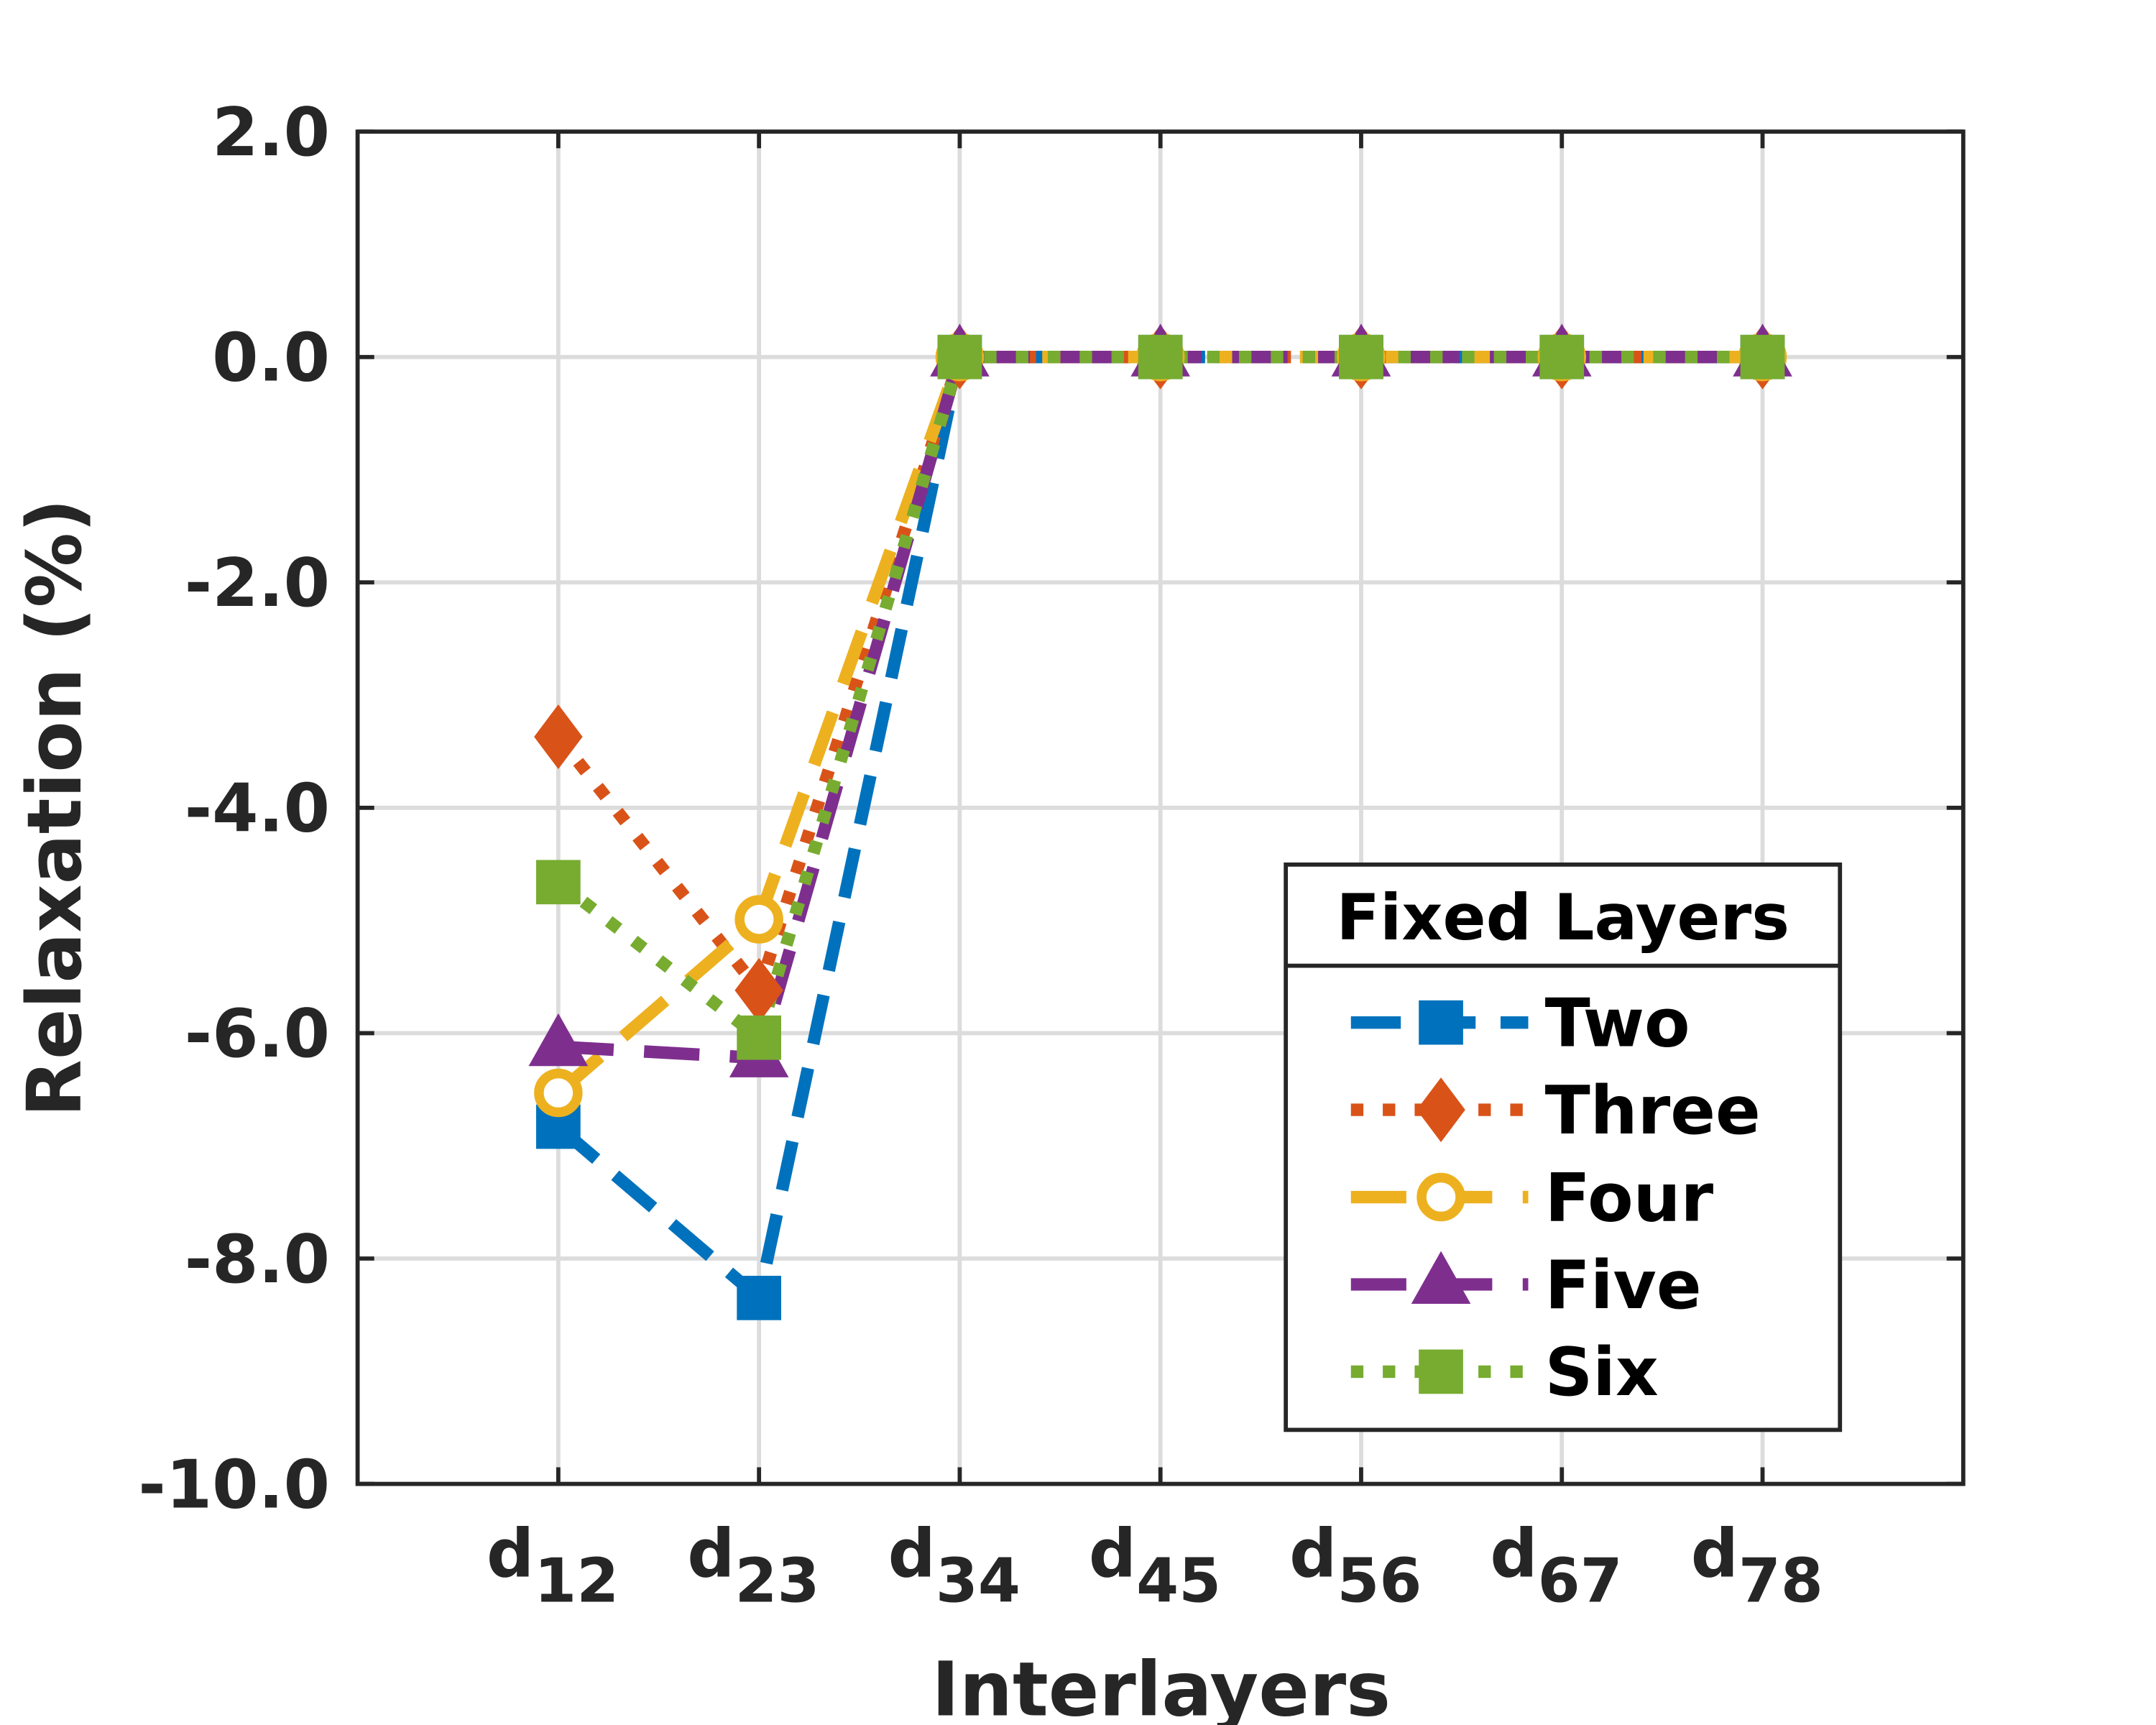 This screenshot has height=1725, width=2156. Describe the element at coordinates (257, 583) in the screenshot. I see `y-tick-label: -2.0` at that location.